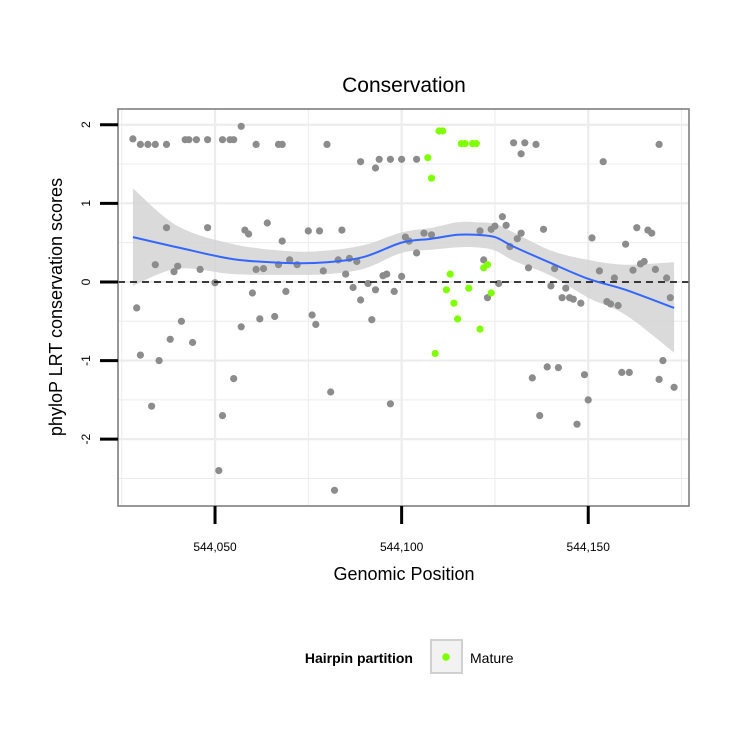 The width and height of the screenshot is (750, 750). Describe the element at coordinates (402, 547) in the screenshot. I see `x-tick-label: 544,100` at that location.